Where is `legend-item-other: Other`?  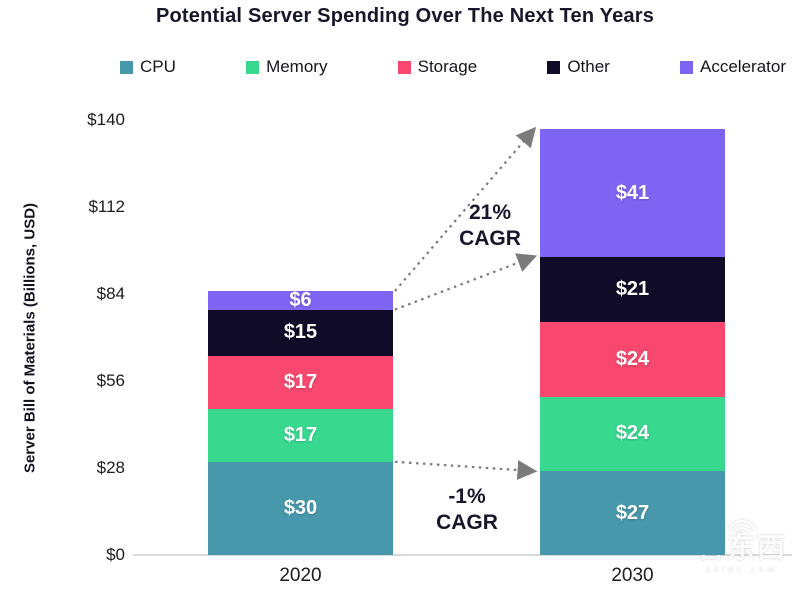
legend-item-other: Other is located at coordinates (578, 67).